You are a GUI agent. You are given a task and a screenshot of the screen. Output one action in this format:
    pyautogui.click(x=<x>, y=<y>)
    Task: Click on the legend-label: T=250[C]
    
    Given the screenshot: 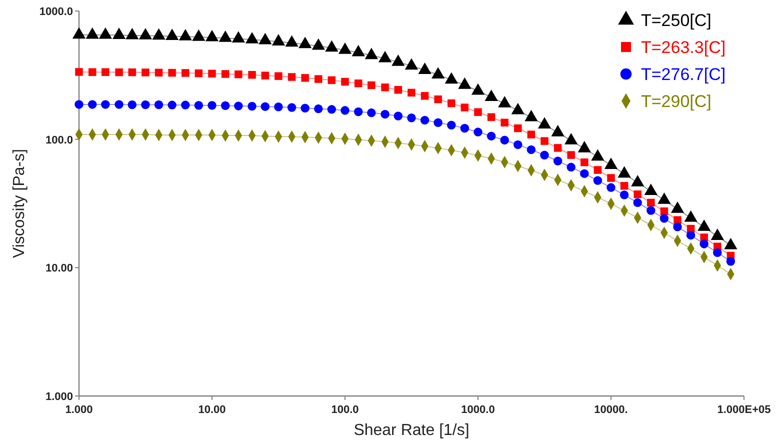 What is the action you would take?
    pyautogui.click(x=676, y=20)
    